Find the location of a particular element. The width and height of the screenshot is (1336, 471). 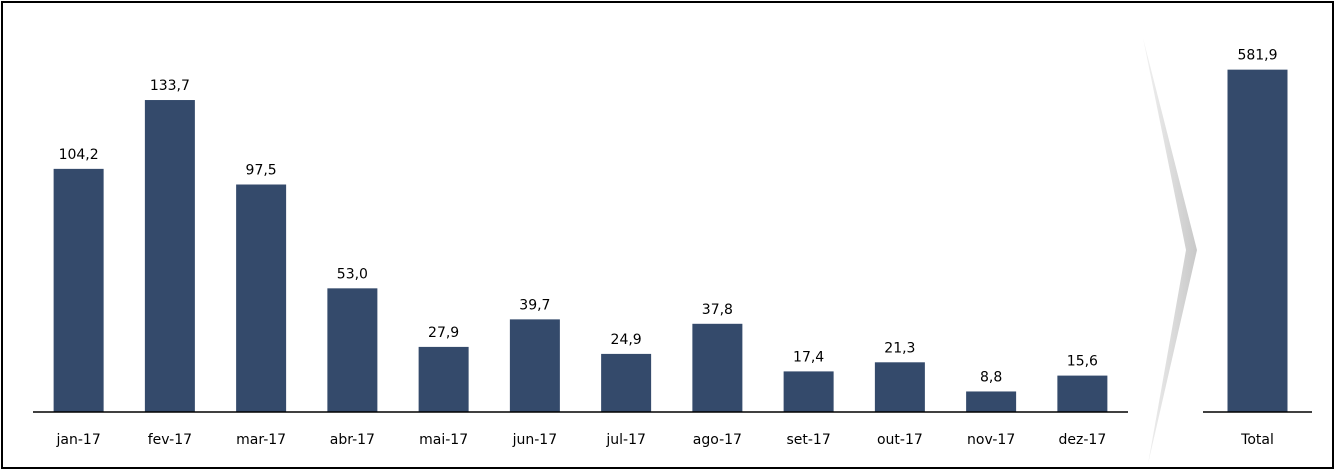

value-label: 97,5 is located at coordinates (261, 171).